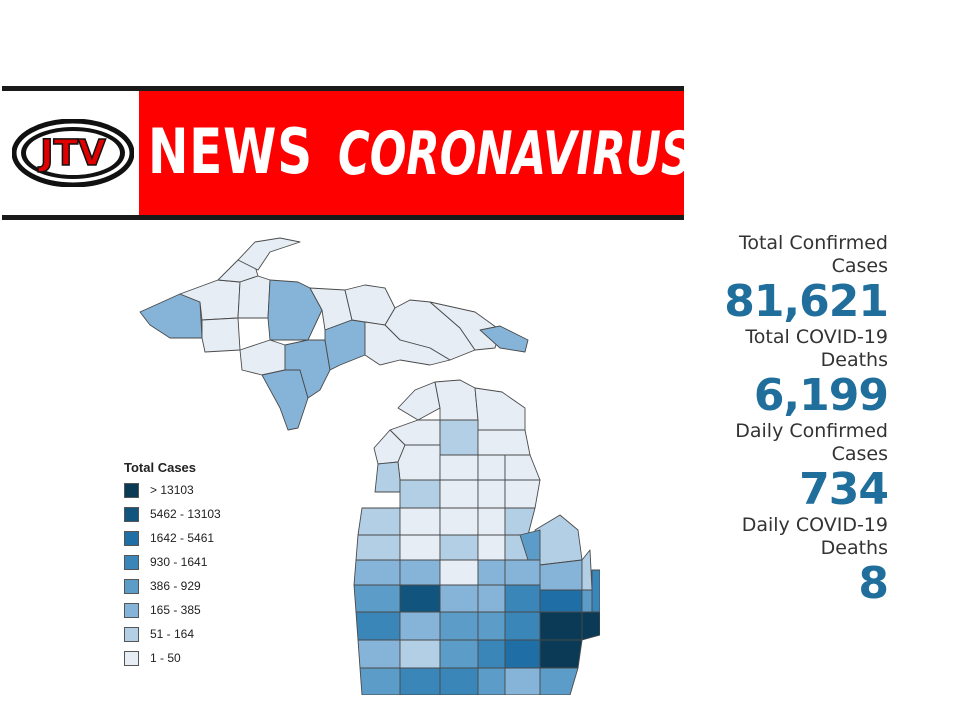  What do you see at coordinates (459, 467) in the screenshot?
I see `county-crawford` at bounding box center [459, 467].